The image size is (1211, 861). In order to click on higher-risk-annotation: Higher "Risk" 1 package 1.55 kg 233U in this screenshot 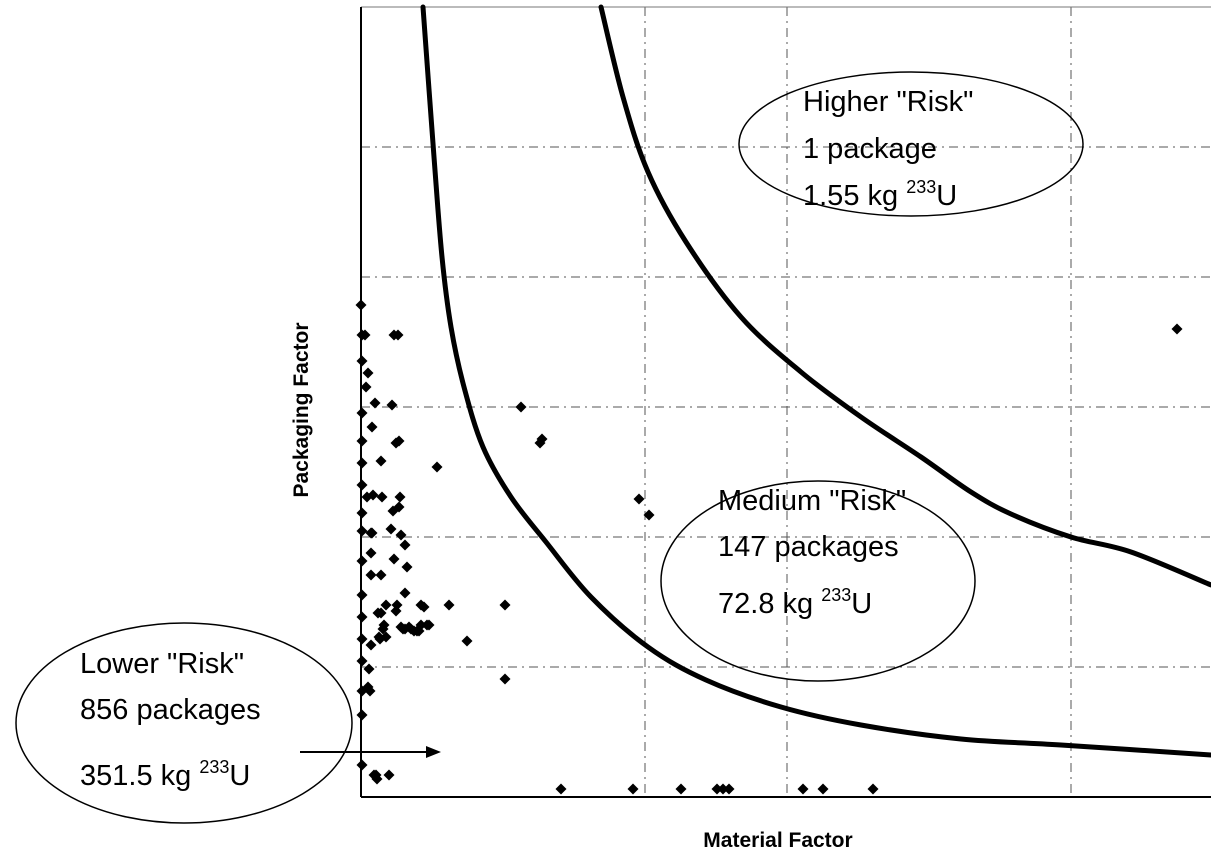, I will do `click(911, 144)`.